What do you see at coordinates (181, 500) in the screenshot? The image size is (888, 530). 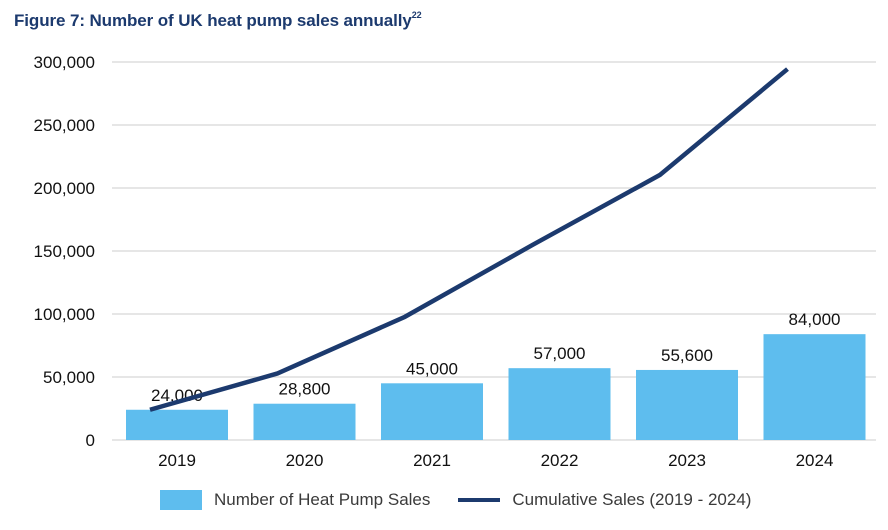 I see `legend-bar-swatch` at bounding box center [181, 500].